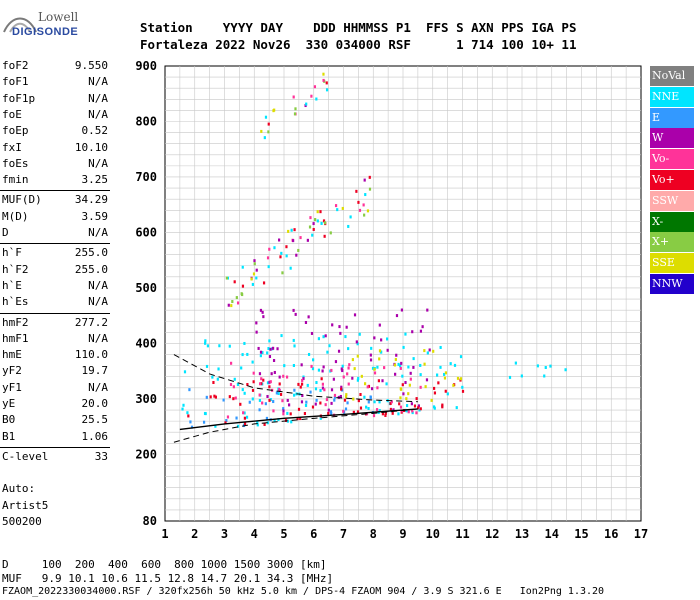  What do you see at coordinates (15, 302) in the screenshot?
I see `param-name: h`Es` at bounding box center [15, 302].